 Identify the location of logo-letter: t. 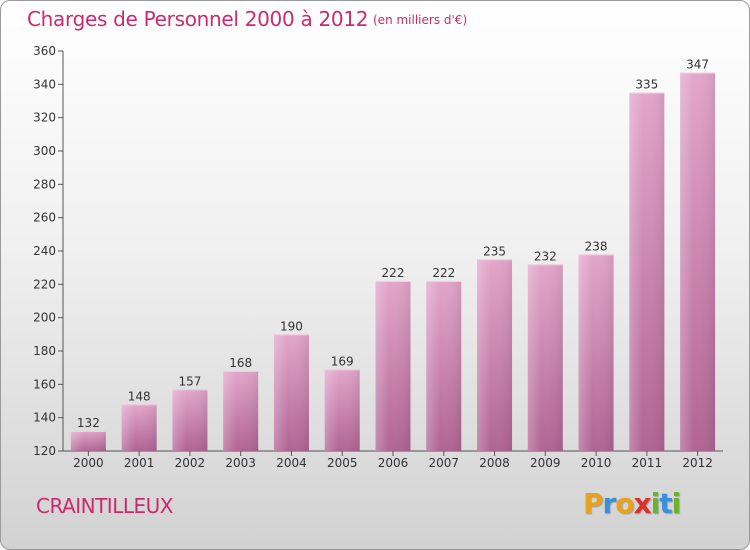
(665, 503).